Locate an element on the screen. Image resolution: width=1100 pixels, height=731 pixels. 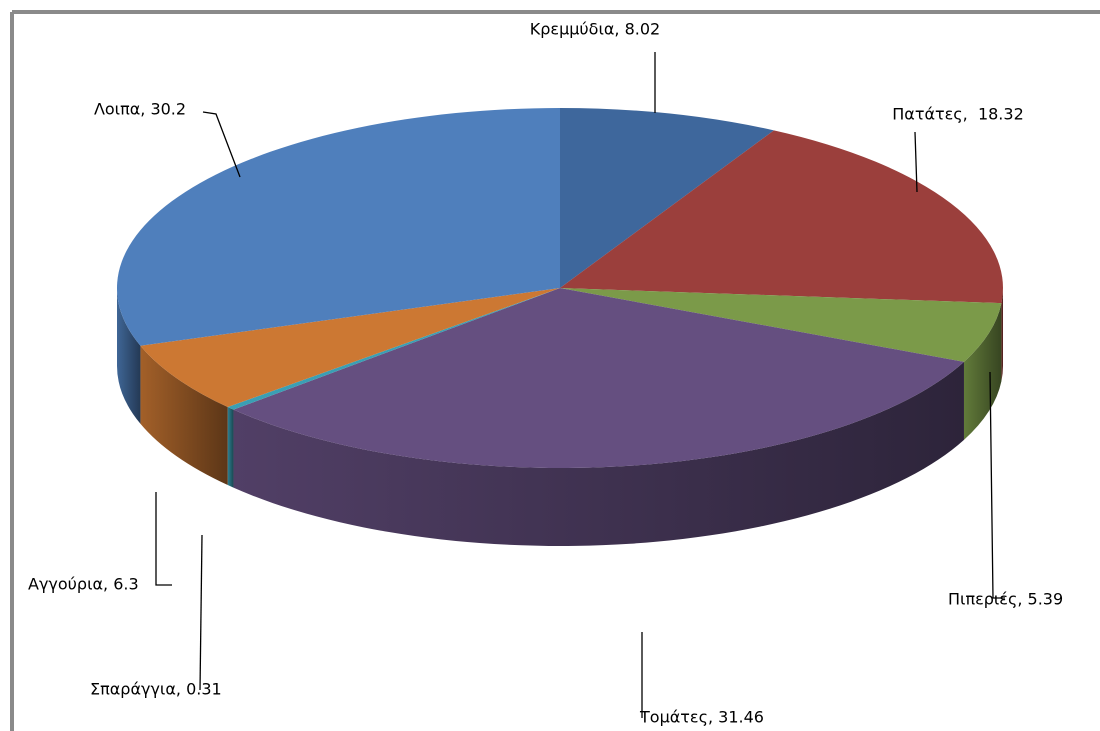
data-label: Κρεμμύδια, 8.02 is located at coordinates (595, 29).